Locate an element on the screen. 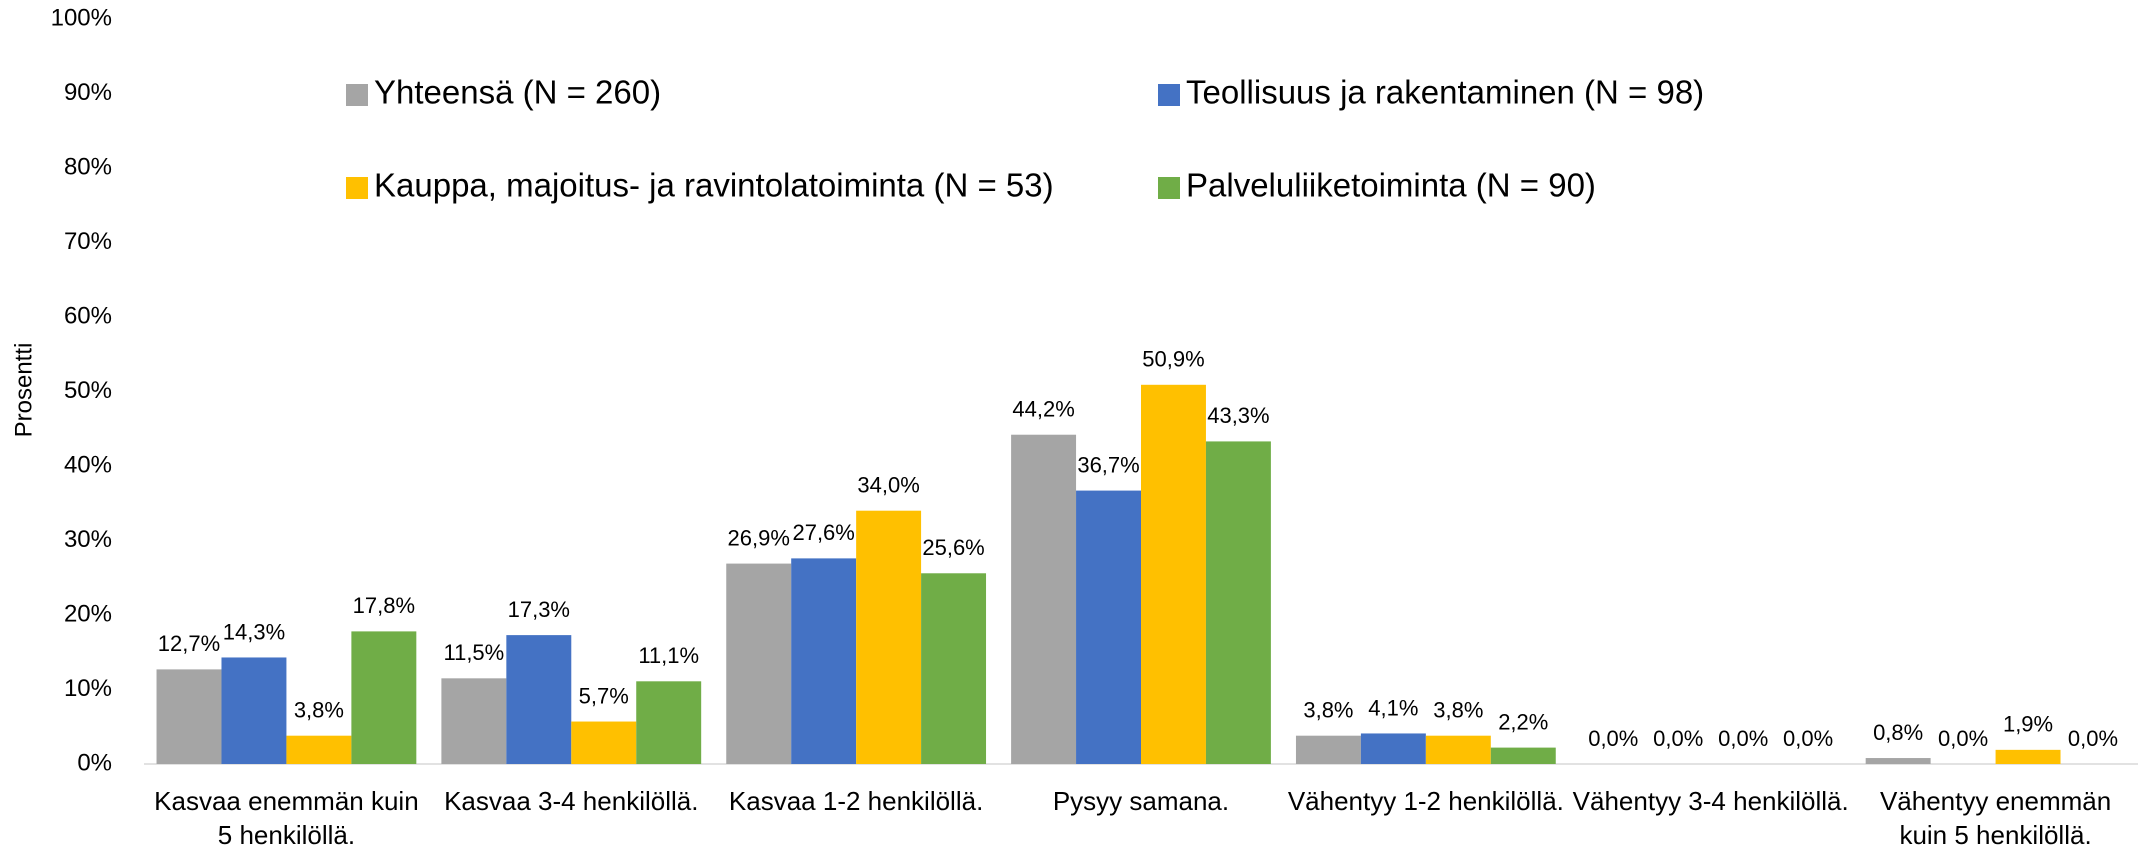  data-label: 36,7% is located at coordinates (1108, 464).